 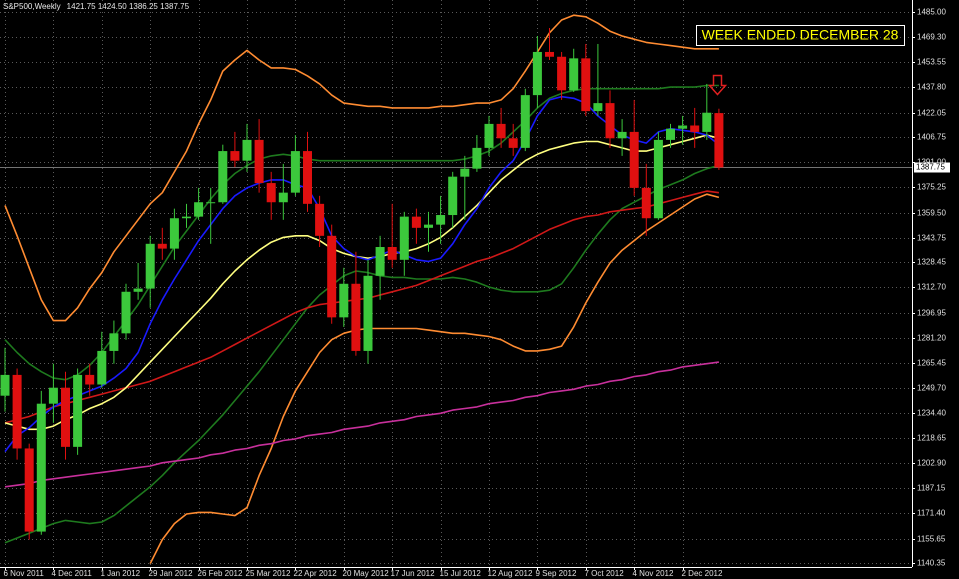 What do you see at coordinates (556, 573) in the screenshot?
I see `x-tick-label: 9 Sep 2012` at bounding box center [556, 573].